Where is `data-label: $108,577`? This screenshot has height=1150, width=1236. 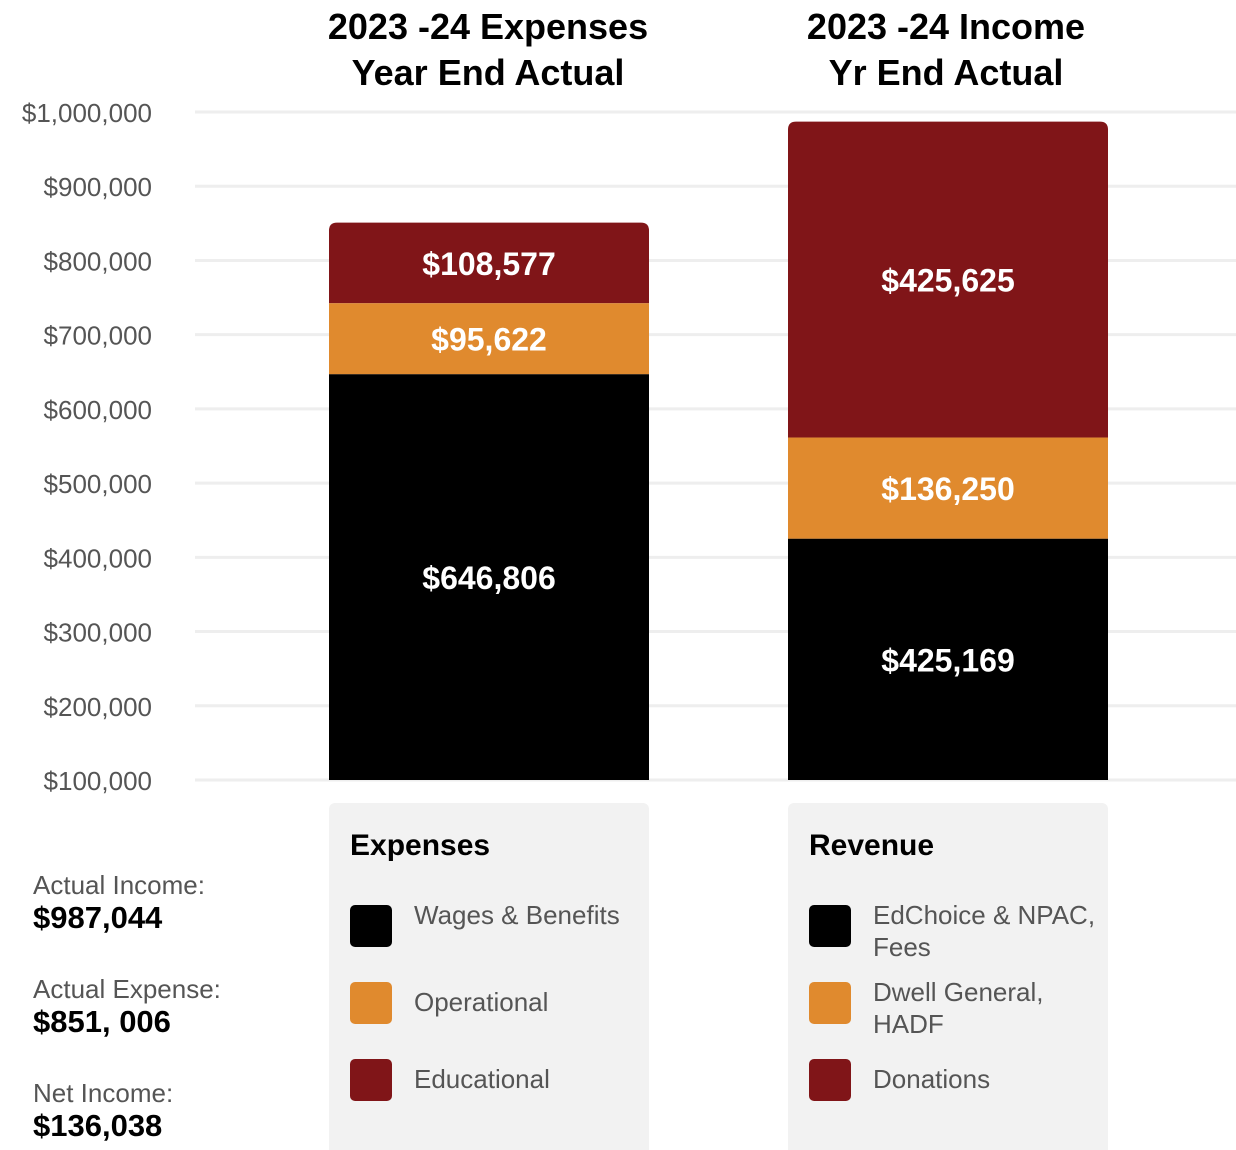
data-label: $108,577 is located at coordinates (488, 264).